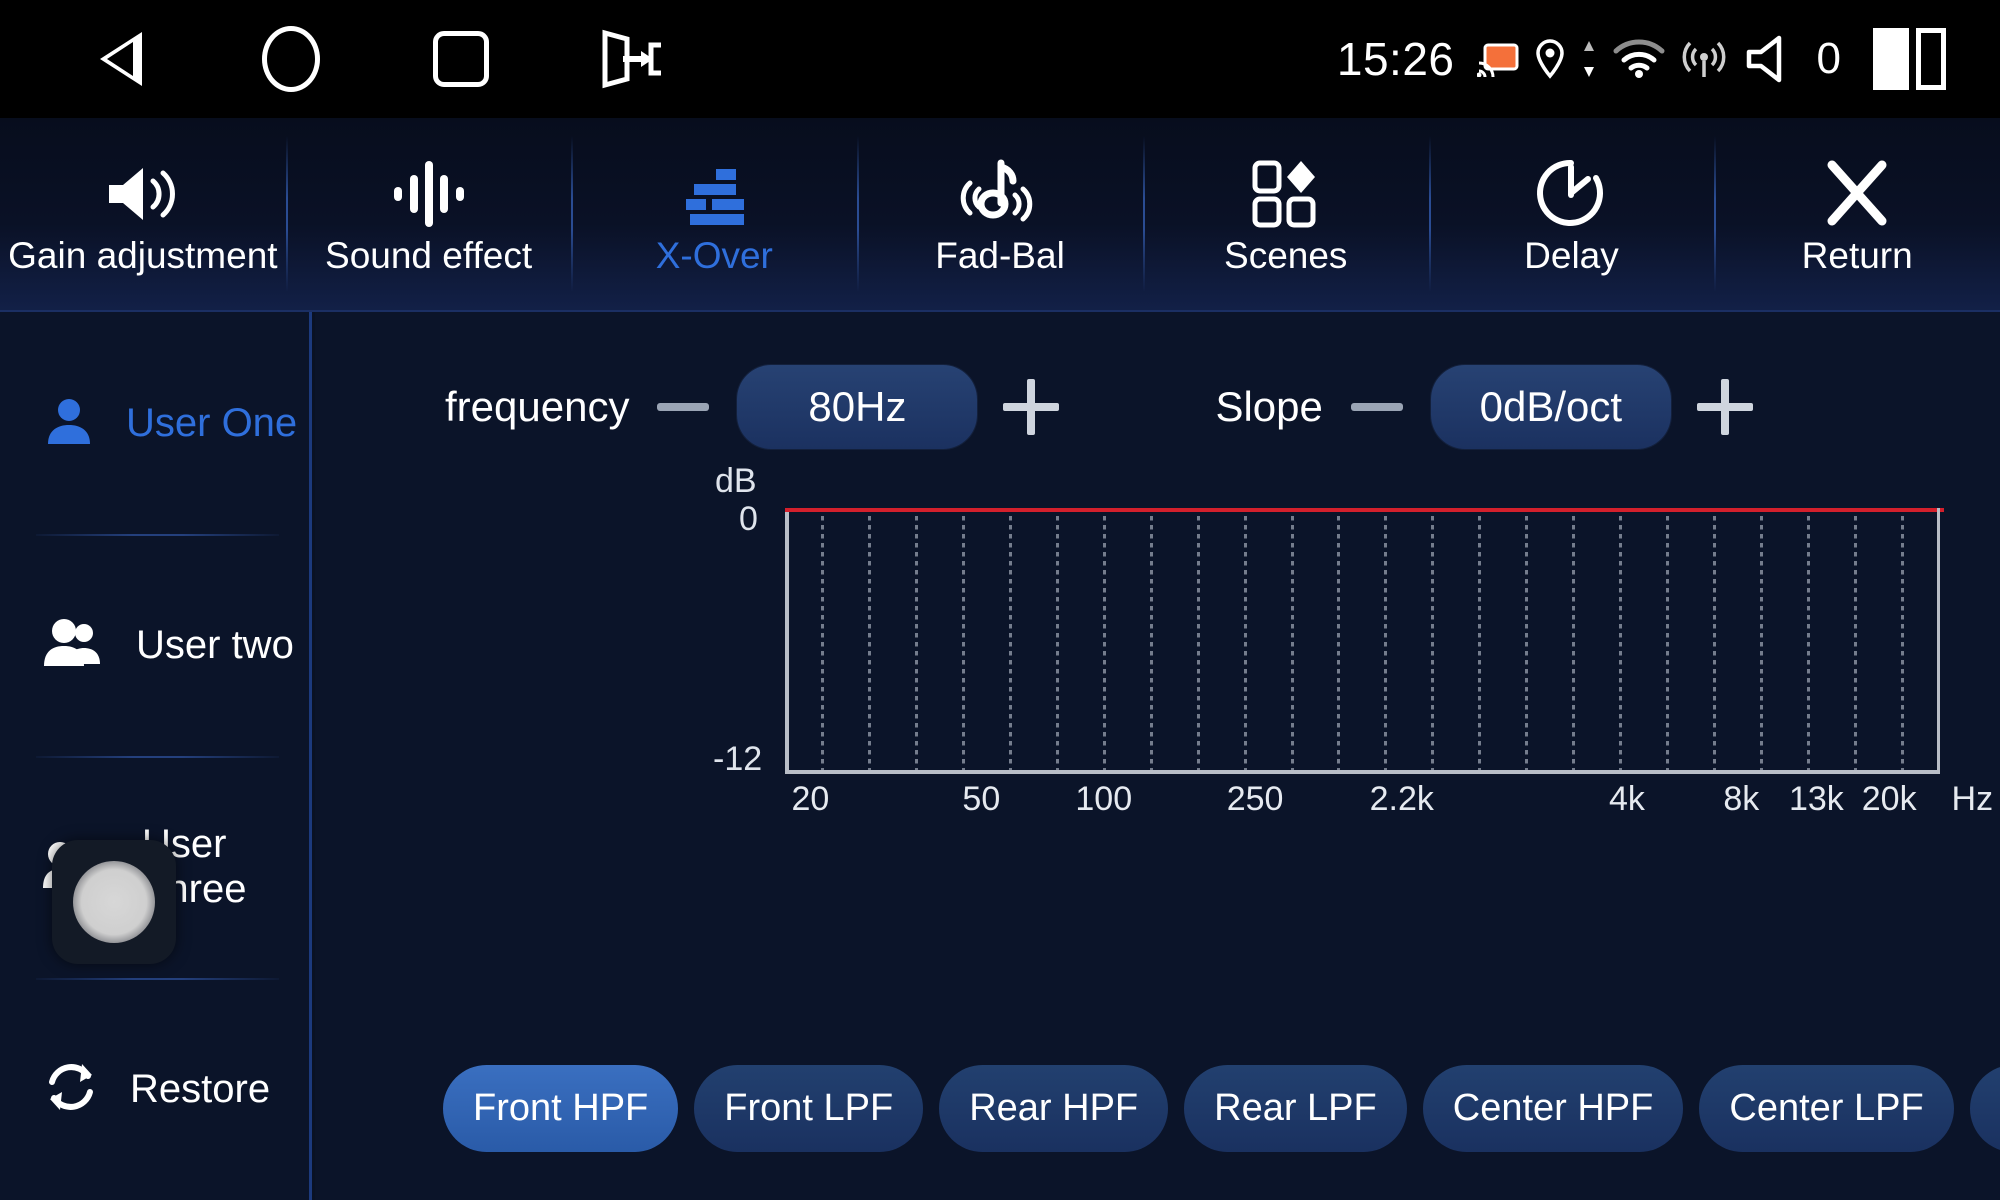 This screenshot has width=2000, height=1200. Describe the element at coordinates (537, 406) in the screenshot. I see `frequency-label: frequency` at that location.